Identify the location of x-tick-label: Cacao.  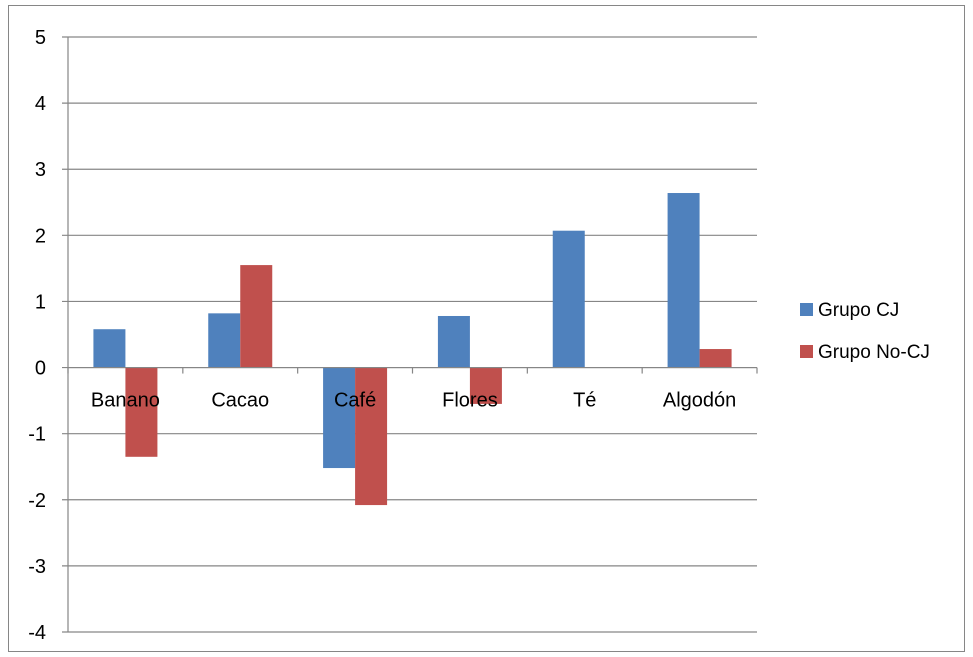
(240, 401).